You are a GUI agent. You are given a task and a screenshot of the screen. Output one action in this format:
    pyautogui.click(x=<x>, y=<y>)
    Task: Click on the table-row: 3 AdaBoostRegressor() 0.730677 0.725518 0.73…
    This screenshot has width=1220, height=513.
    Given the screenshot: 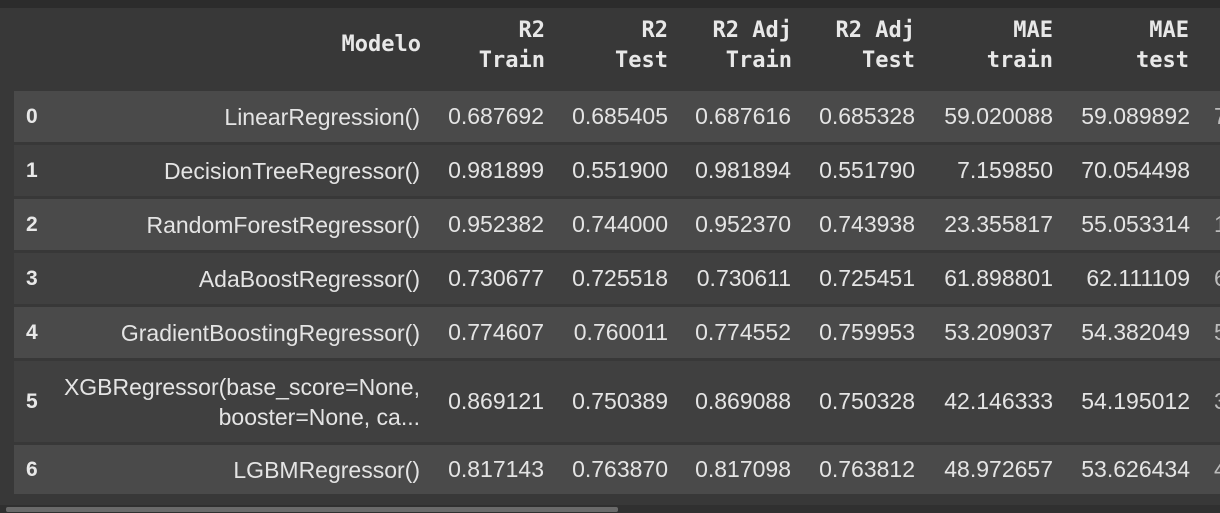 What is the action you would take?
    pyautogui.click(x=617, y=278)
    